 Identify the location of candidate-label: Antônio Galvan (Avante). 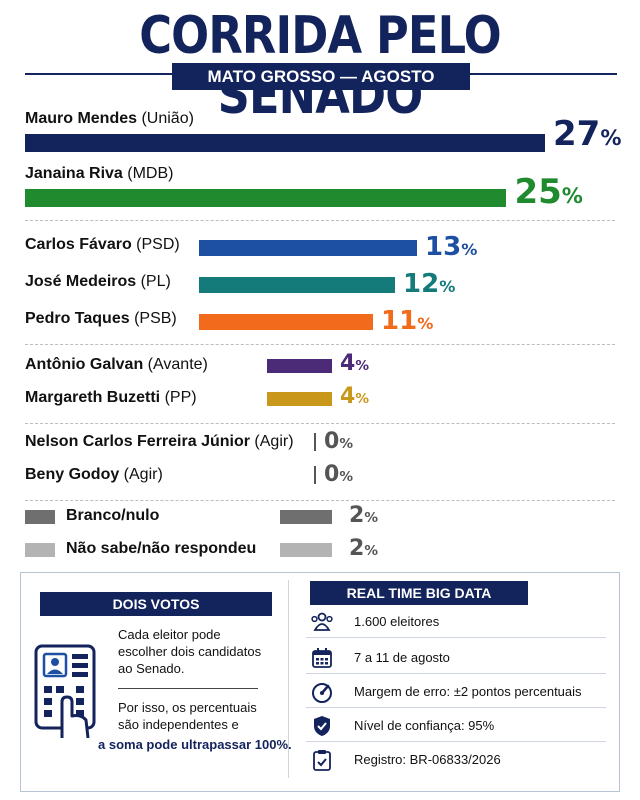
(116, 364).